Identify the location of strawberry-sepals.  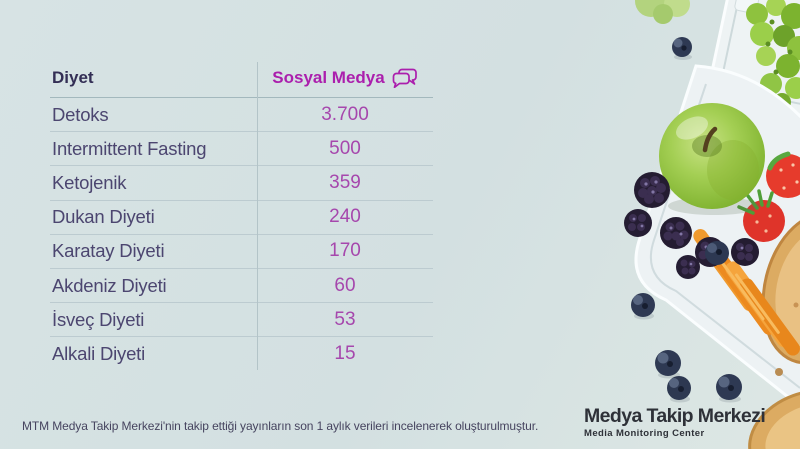
(755, 202).